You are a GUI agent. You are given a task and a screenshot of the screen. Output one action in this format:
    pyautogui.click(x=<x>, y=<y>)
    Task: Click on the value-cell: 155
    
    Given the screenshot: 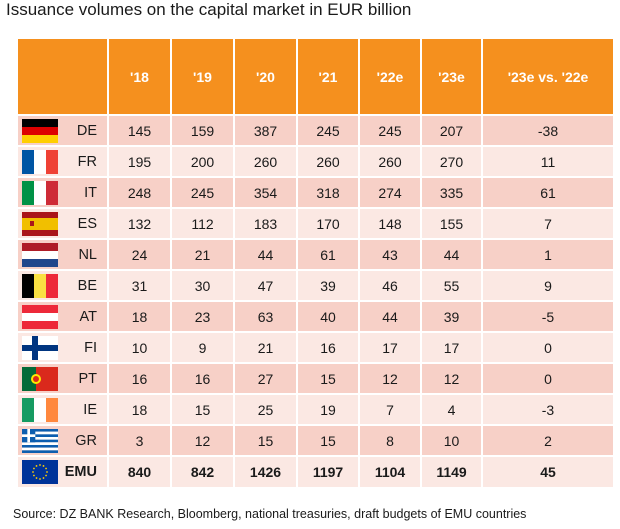 What is the action you would take?
    pyautogui.click(x=451, y=223)
    